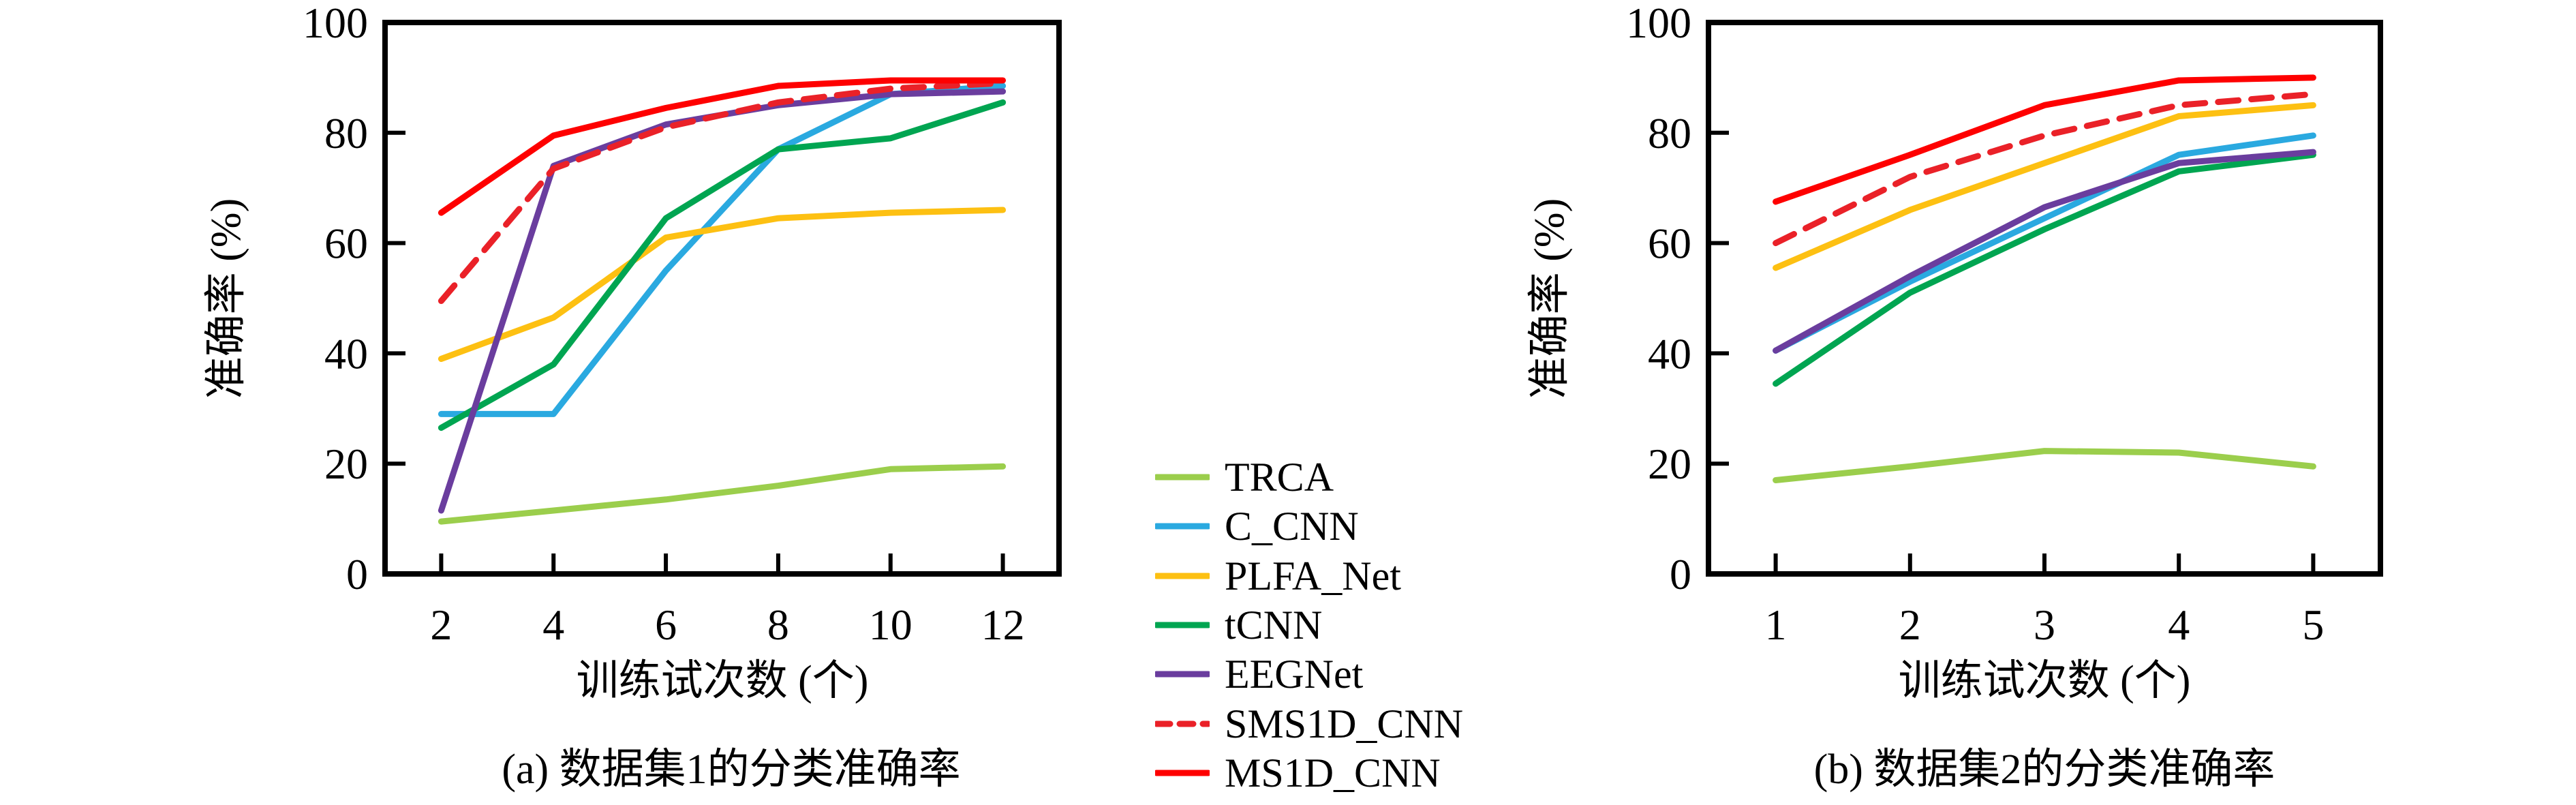  I want to click on chart-a-series-plfa-net, so click(723, 284).